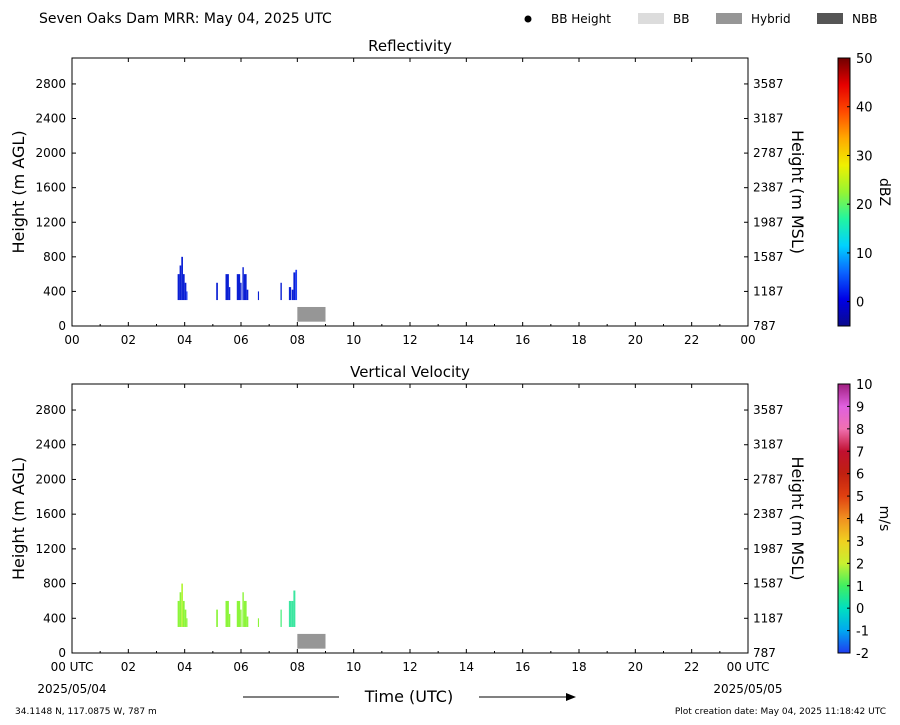  What do you see at coordinates (860, 564) in the screenshot?
I see `colorbar-tick-label: 2` at bounding box center [860, 564].